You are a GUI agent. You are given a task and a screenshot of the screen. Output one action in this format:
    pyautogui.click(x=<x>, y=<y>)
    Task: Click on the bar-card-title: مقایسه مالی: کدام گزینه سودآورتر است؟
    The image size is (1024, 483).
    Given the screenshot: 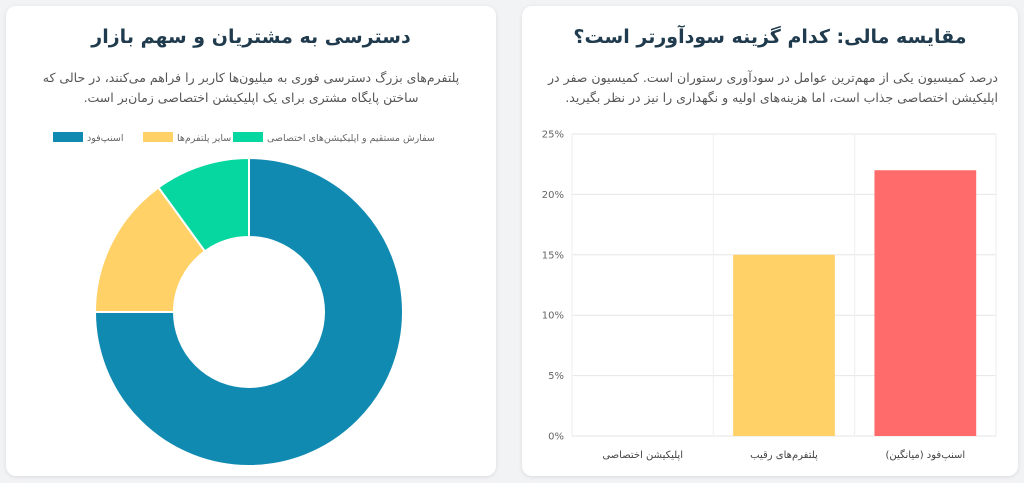 What is the action you would take?
    pyautogui.click(x=770, y=37)
    